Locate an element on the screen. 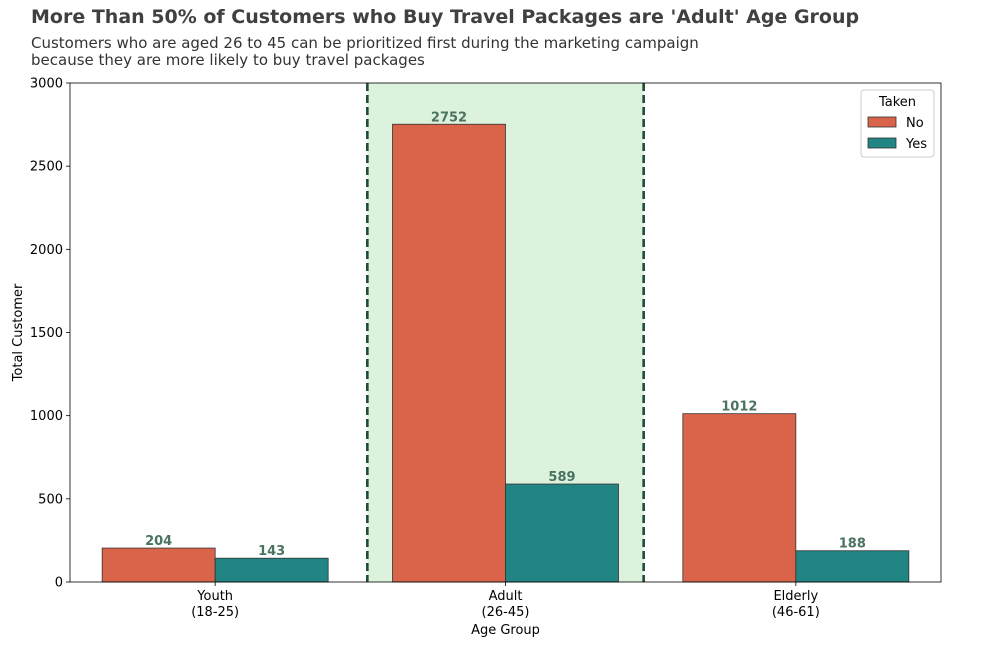 This screenshot has height=648, width=1008. x-axis-title: Age Group is located at coordinates (505, 630).